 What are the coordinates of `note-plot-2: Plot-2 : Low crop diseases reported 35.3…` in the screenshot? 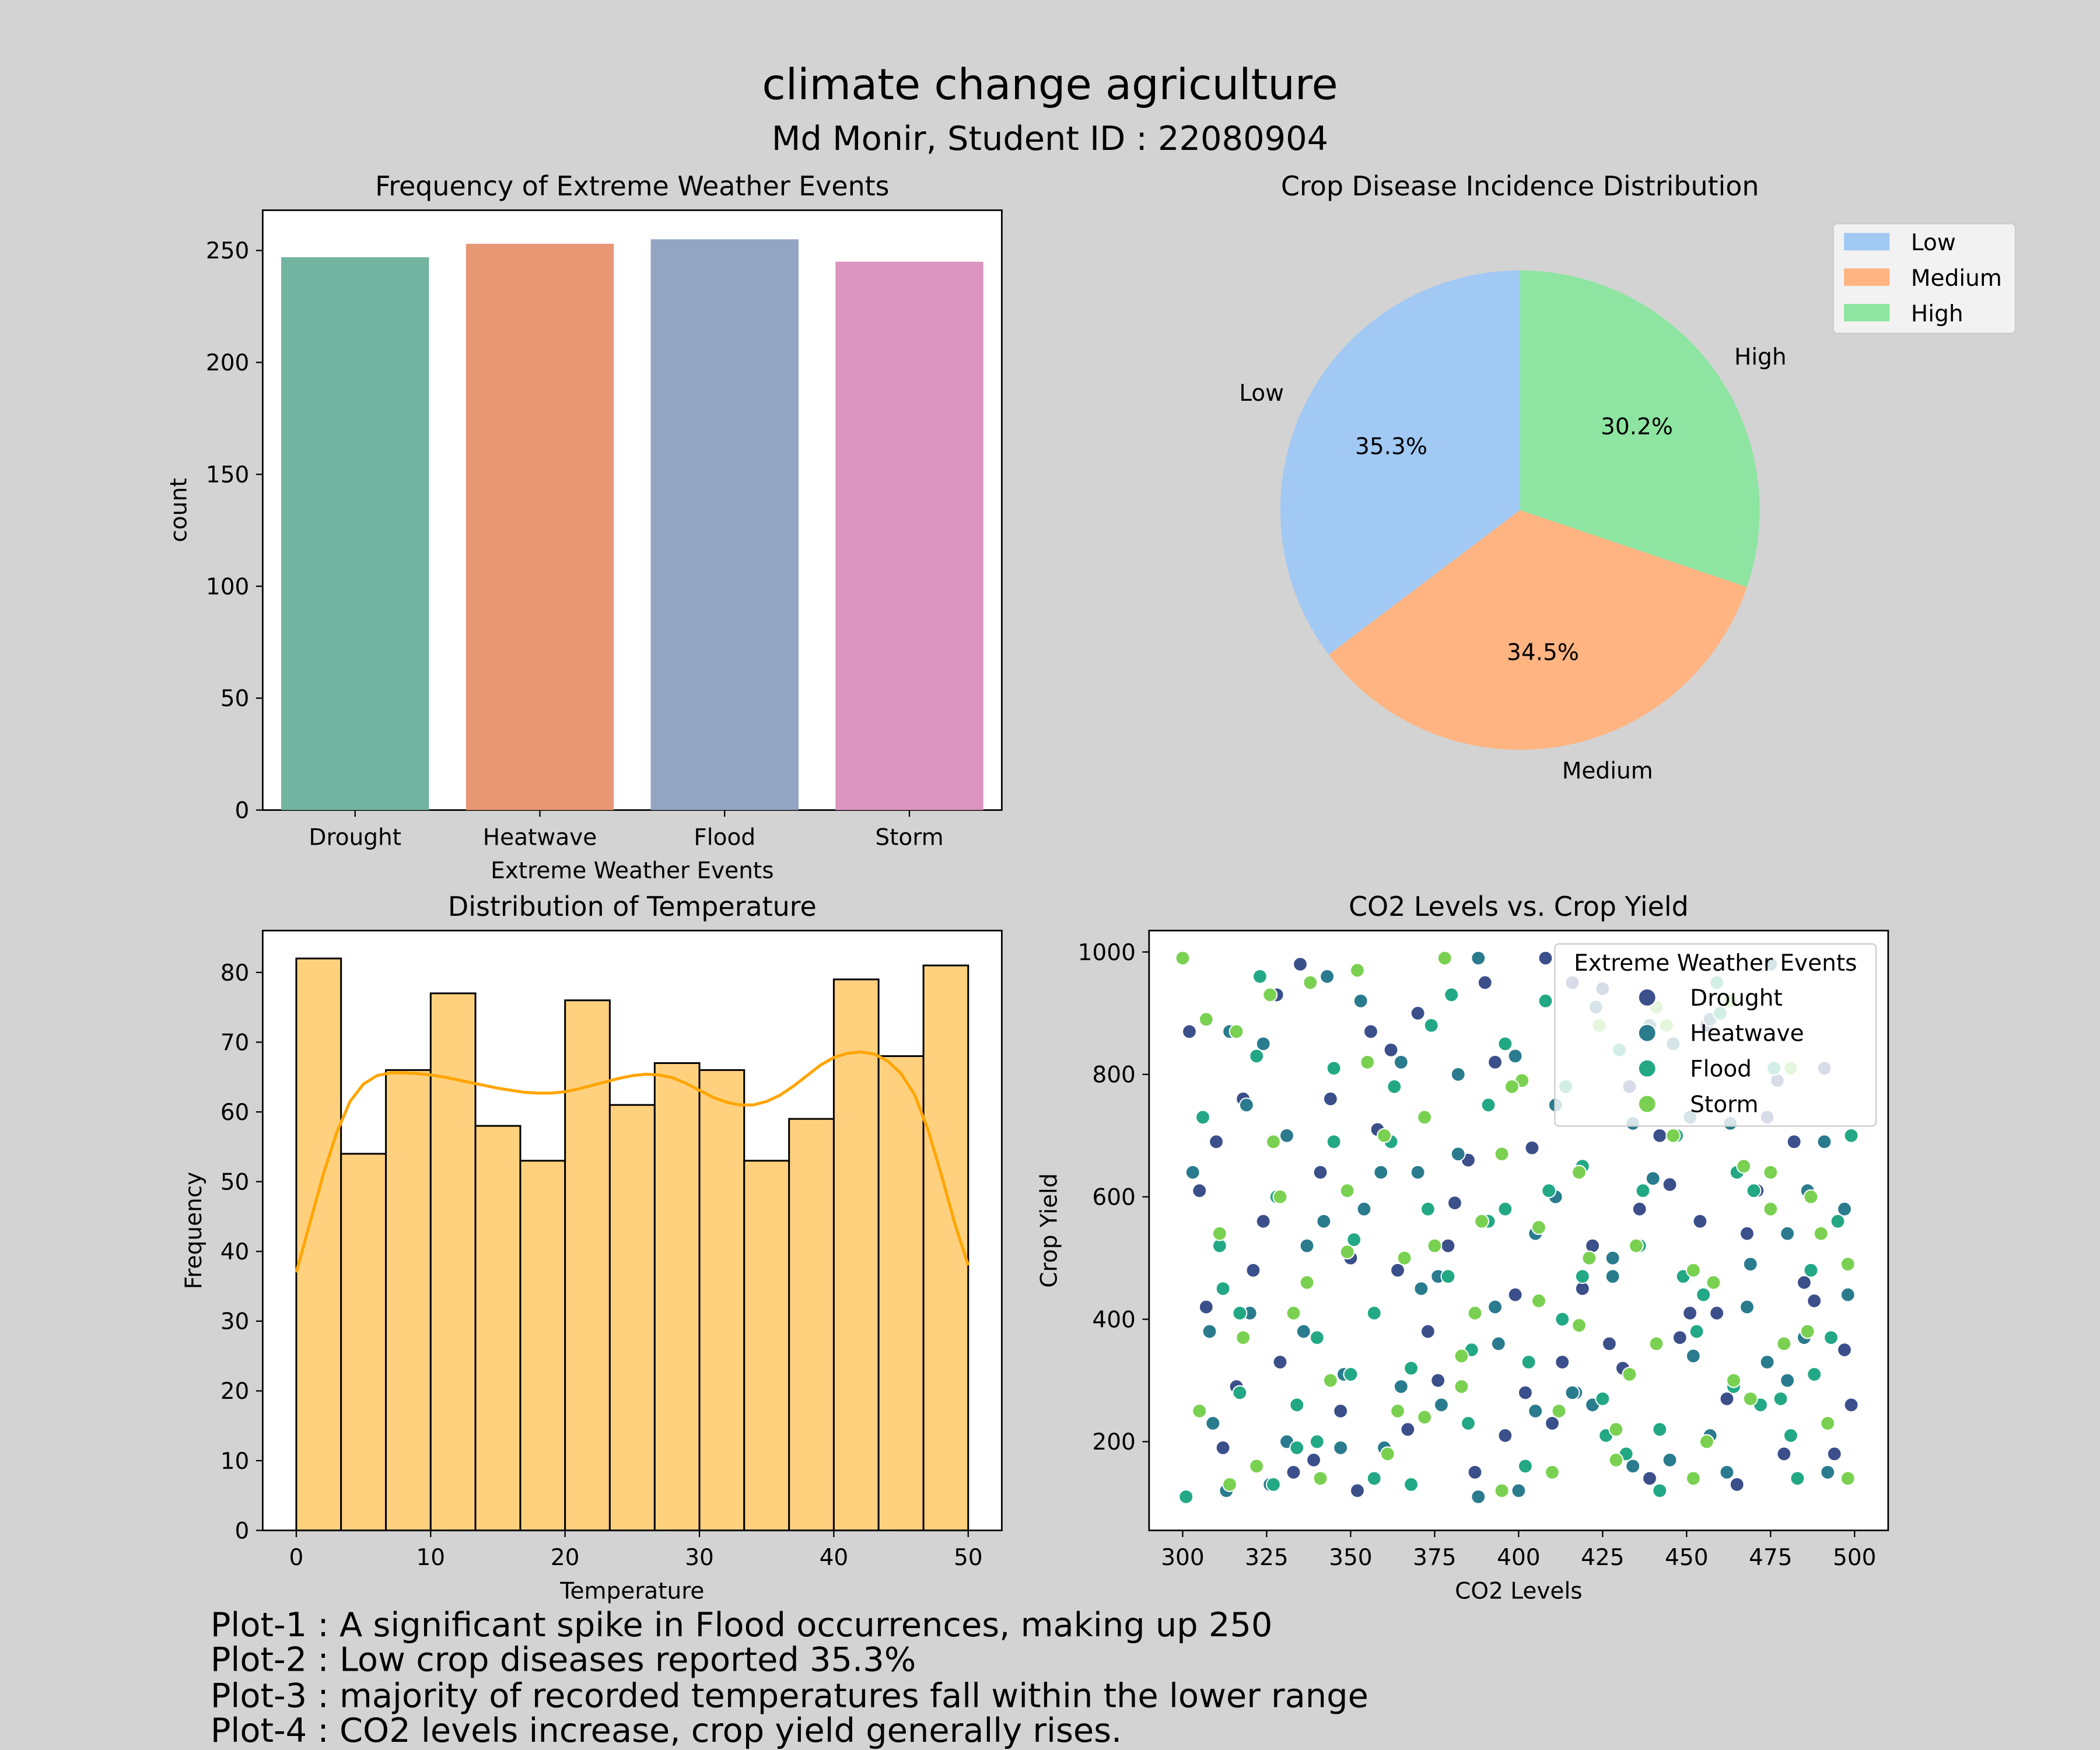 It's located at (563, 1659).